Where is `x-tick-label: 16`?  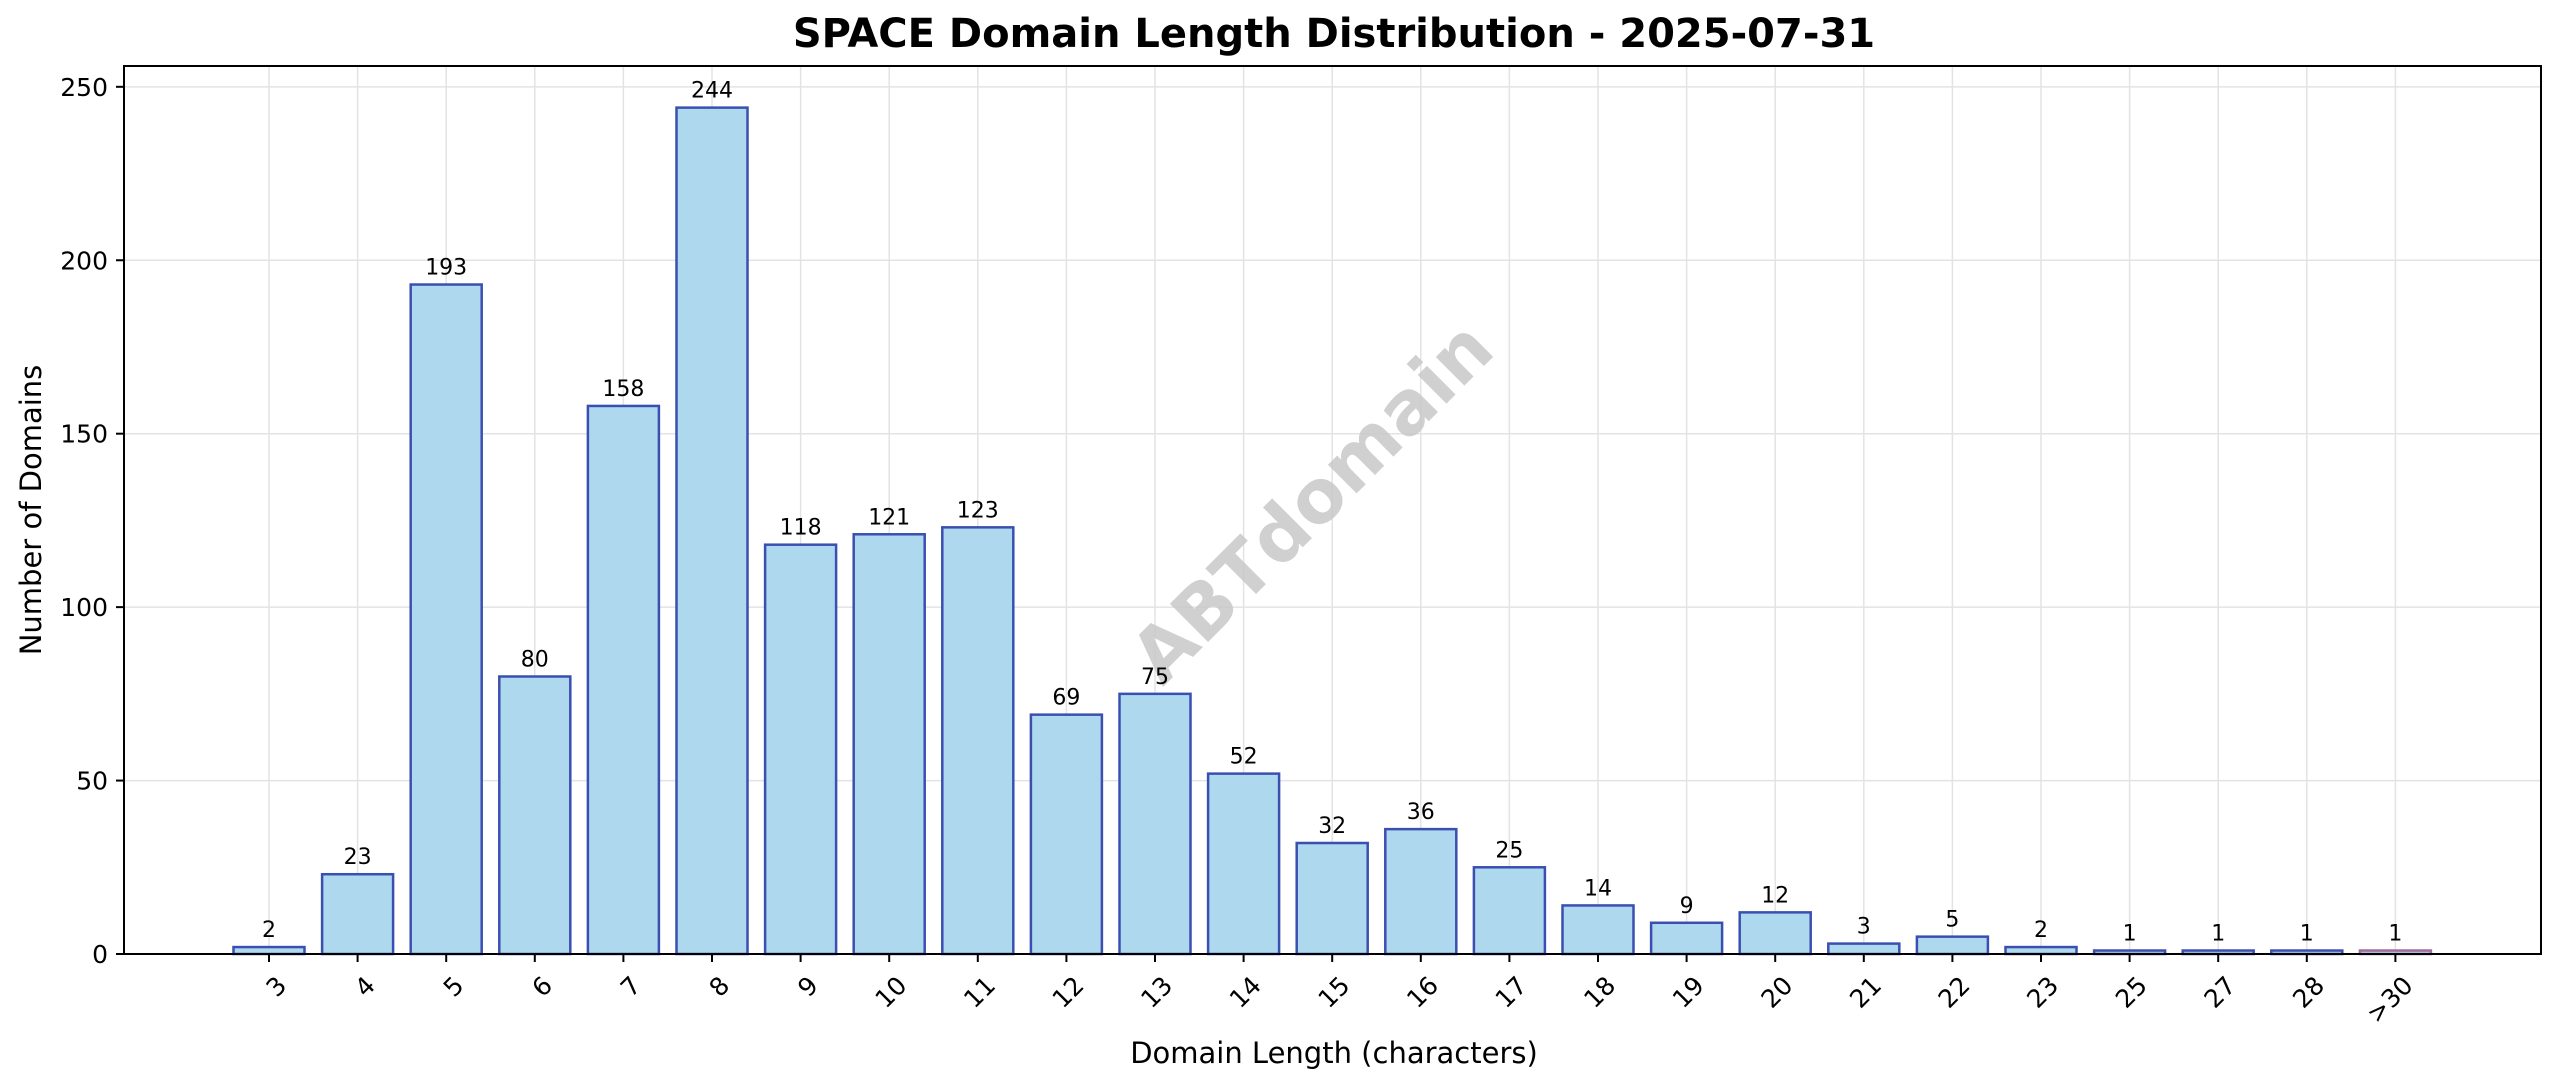
x-tick-label: 16 is located at coordinates (1422, 992).